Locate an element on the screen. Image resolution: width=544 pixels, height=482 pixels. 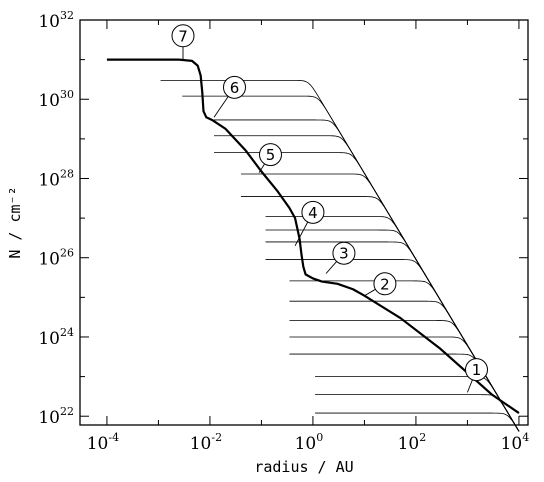
x-tick-label: 10⁻² is located at coordinates (206, 442).